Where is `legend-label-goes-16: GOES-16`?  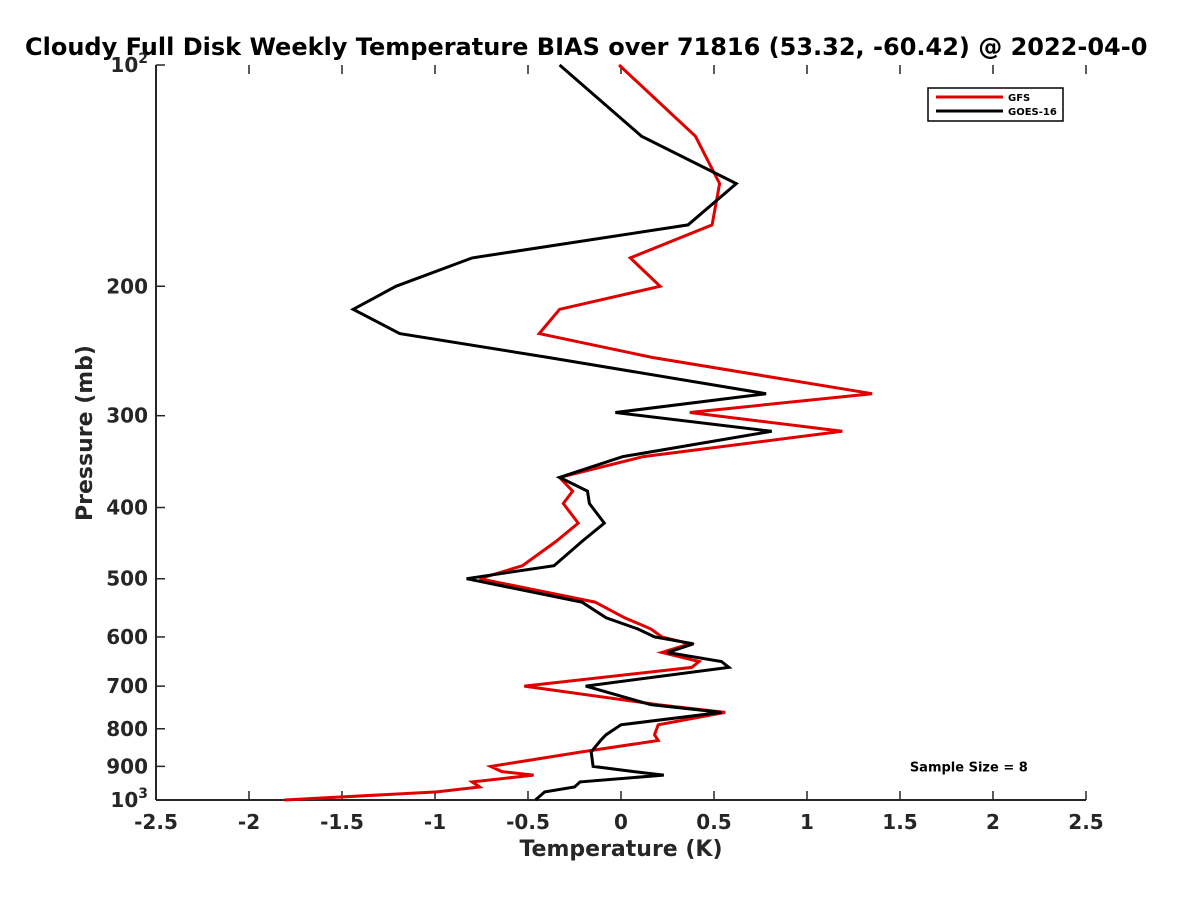 legend-label-goes-16: GOES-16 is located at coordinates (1032, 112).